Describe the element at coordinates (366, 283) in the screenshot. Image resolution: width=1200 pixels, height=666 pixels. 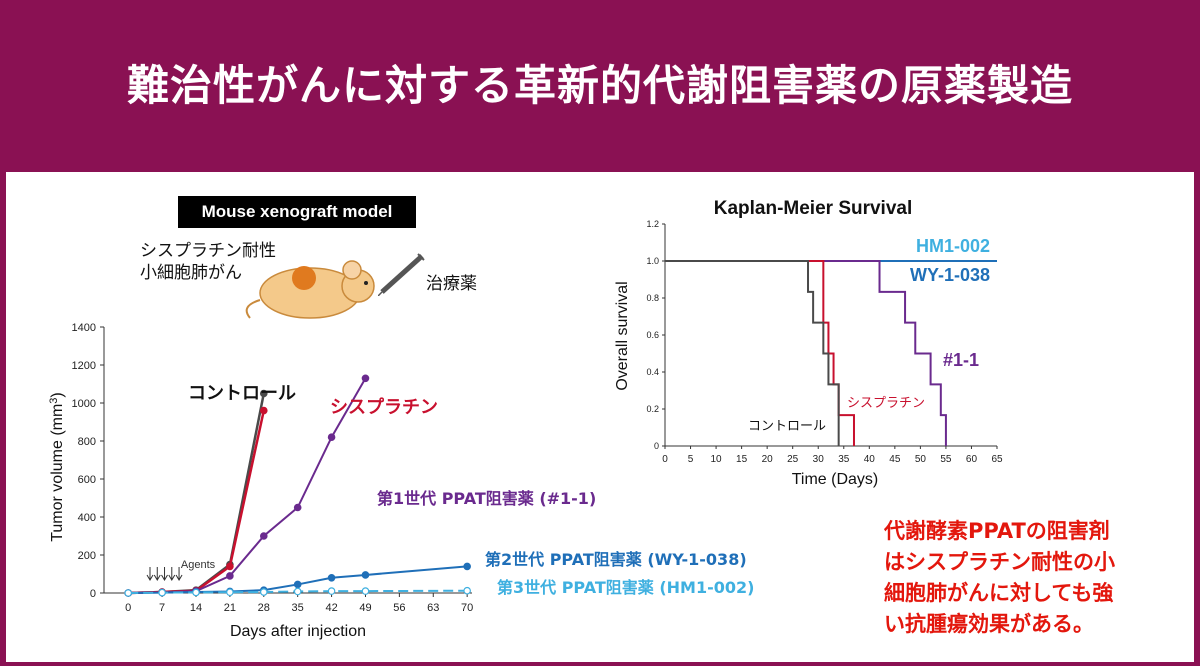
I see `mouse-eye` at that location.